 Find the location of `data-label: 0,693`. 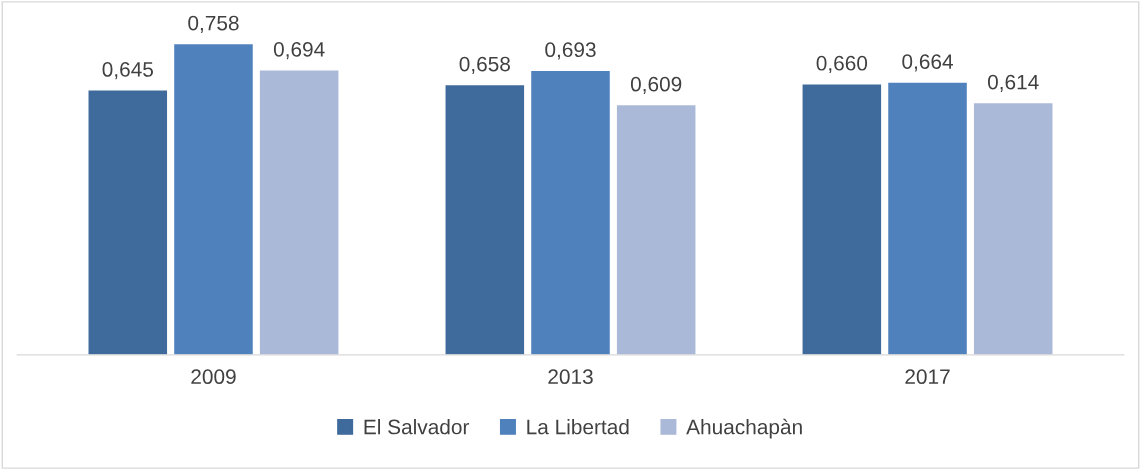

data-label: 0,693 is located at coordinates (570, 51).